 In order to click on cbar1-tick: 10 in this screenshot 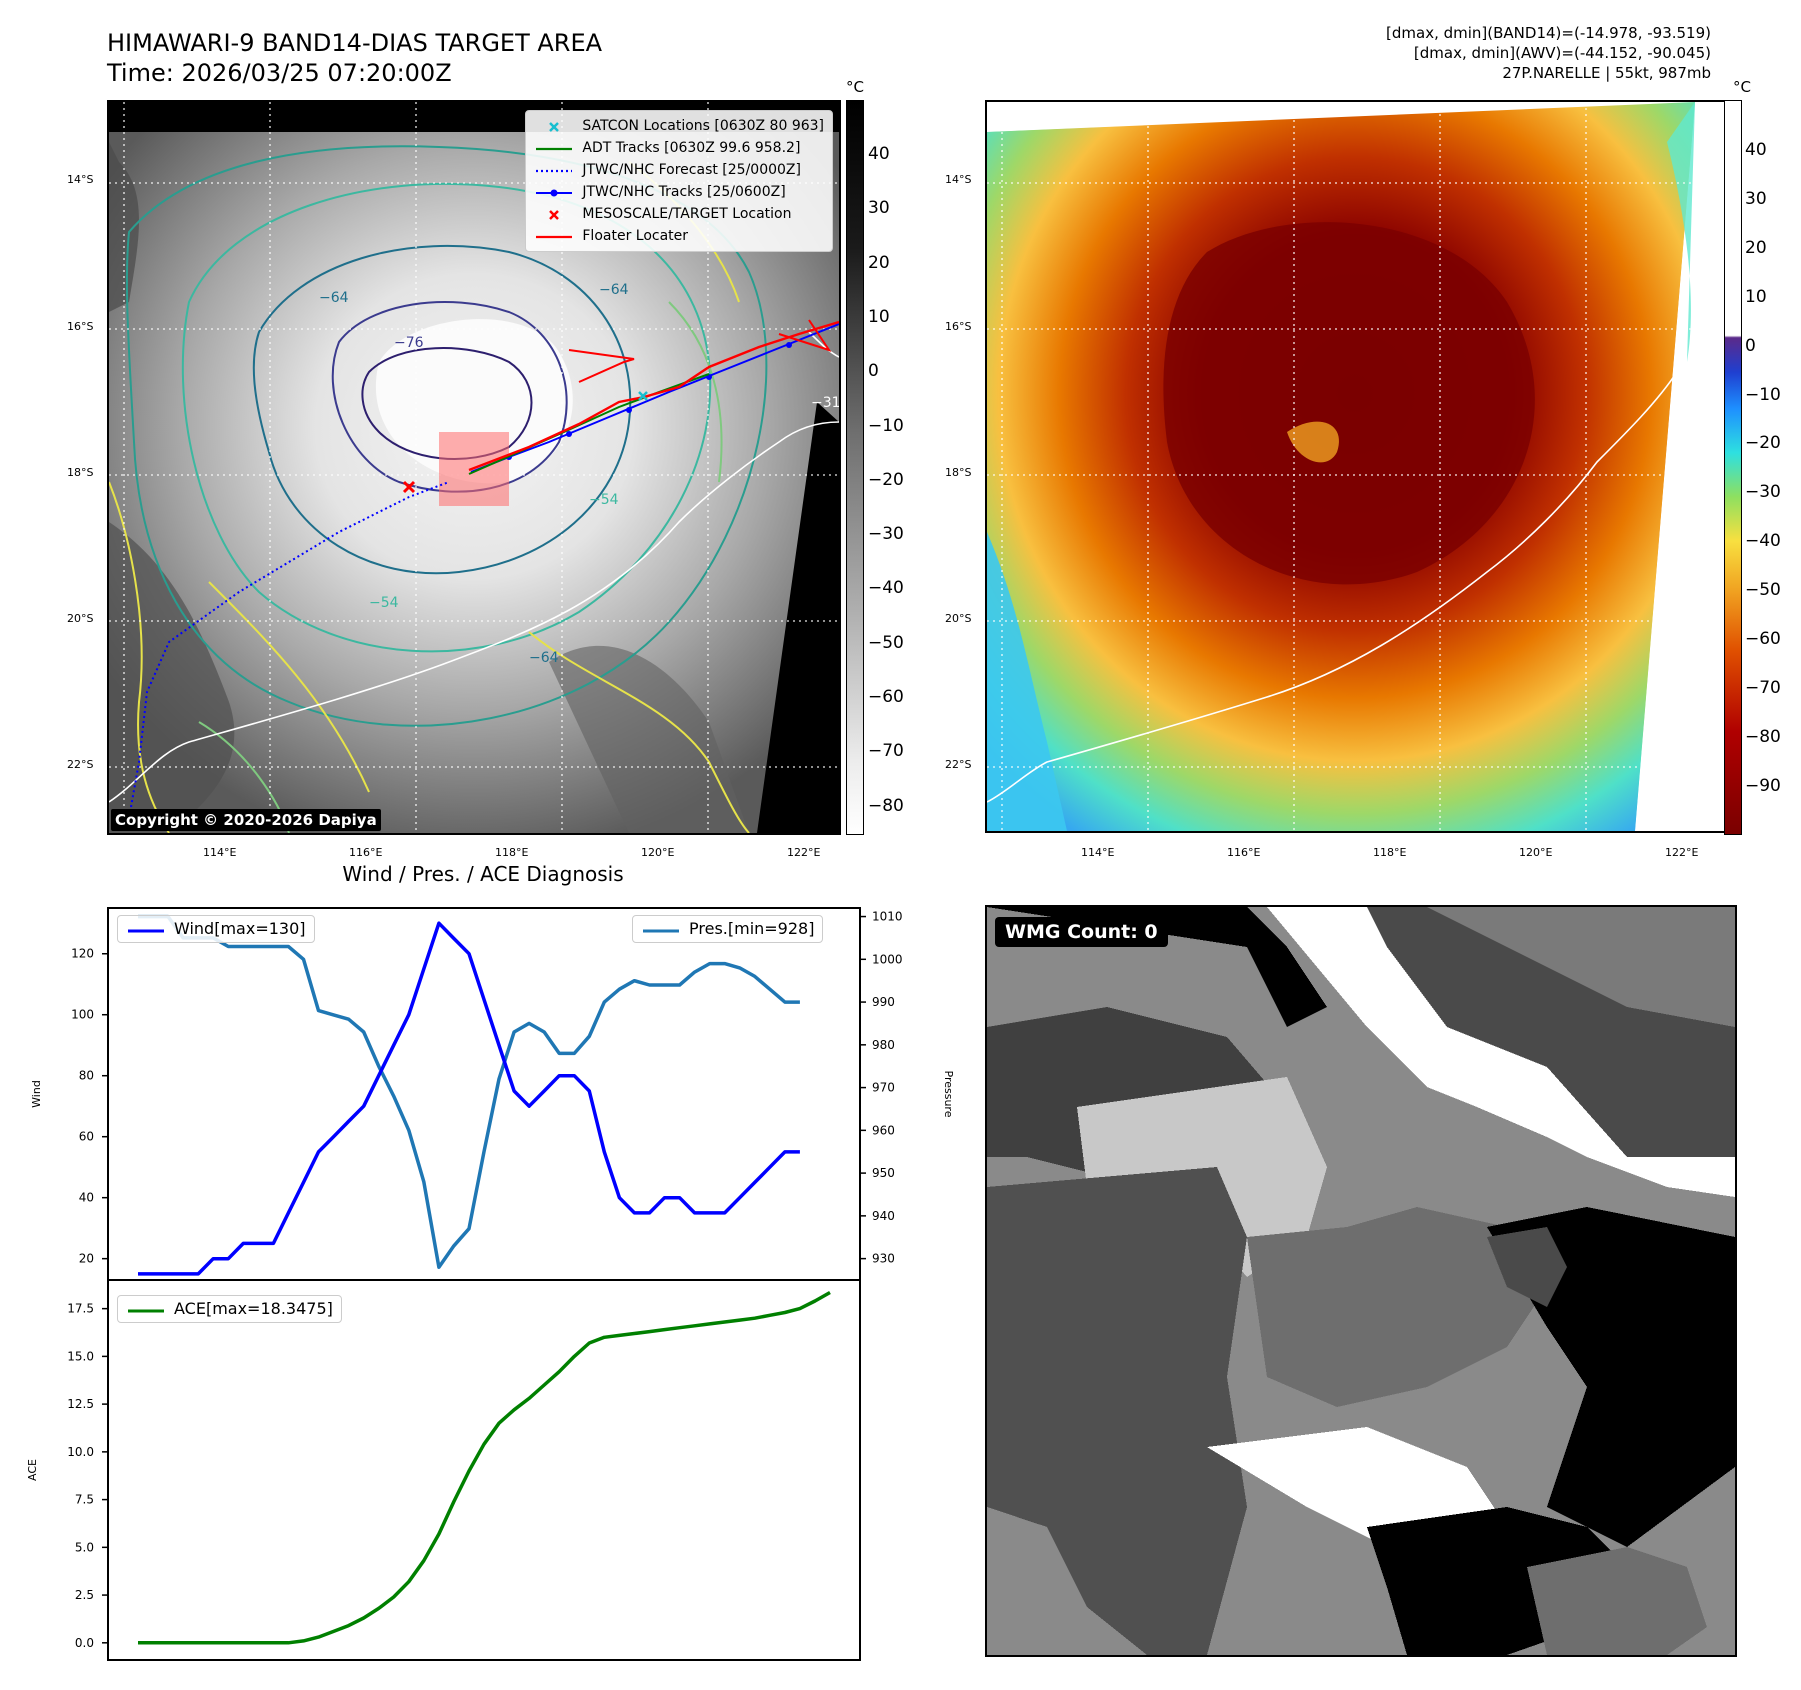, I will do `click(879, 316)`.